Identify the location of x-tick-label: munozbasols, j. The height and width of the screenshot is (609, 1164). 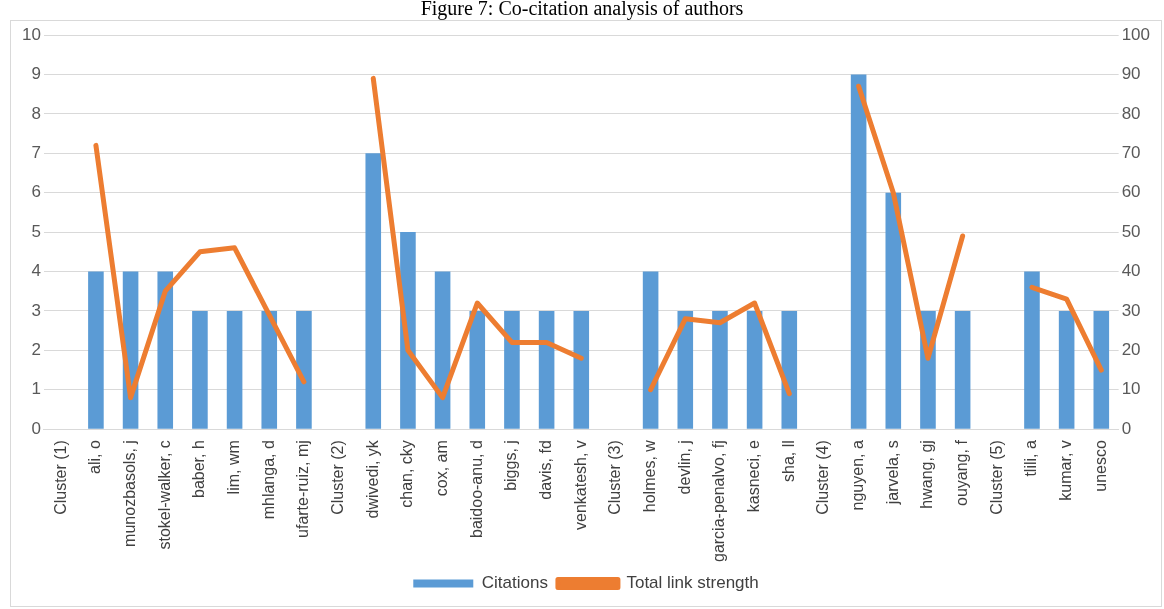
(129, 493).